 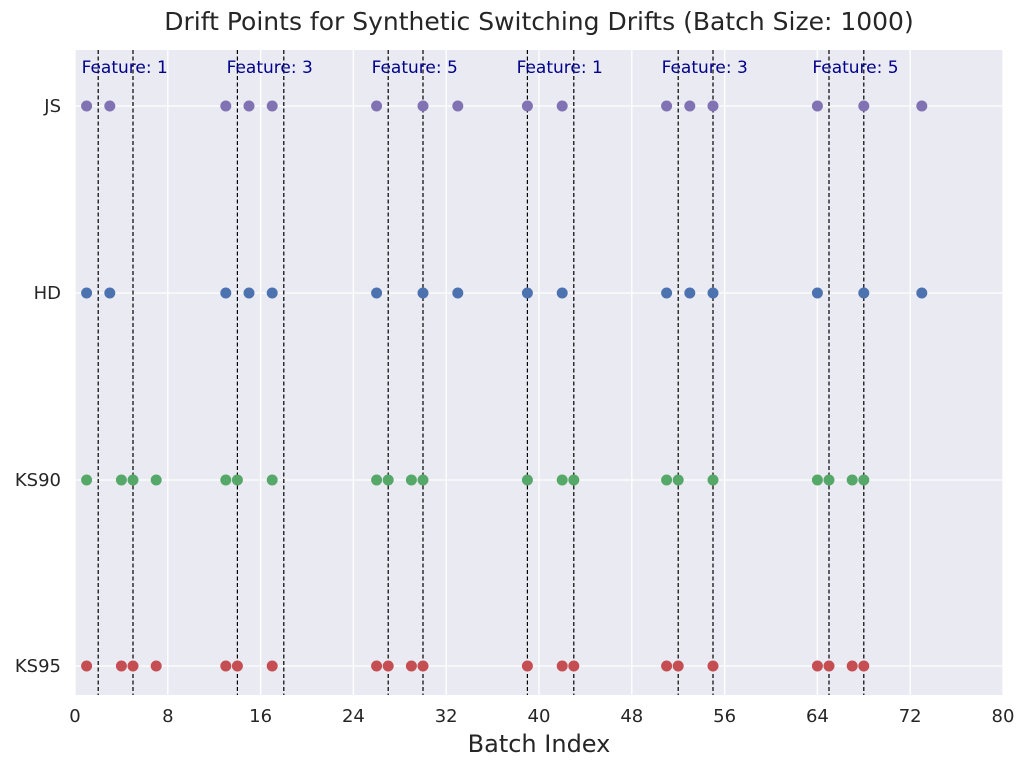 What do you see at coordinates (631, 716) in the screenshot?
I see `x-tick-label: 48` at bounding box center [631, 716].